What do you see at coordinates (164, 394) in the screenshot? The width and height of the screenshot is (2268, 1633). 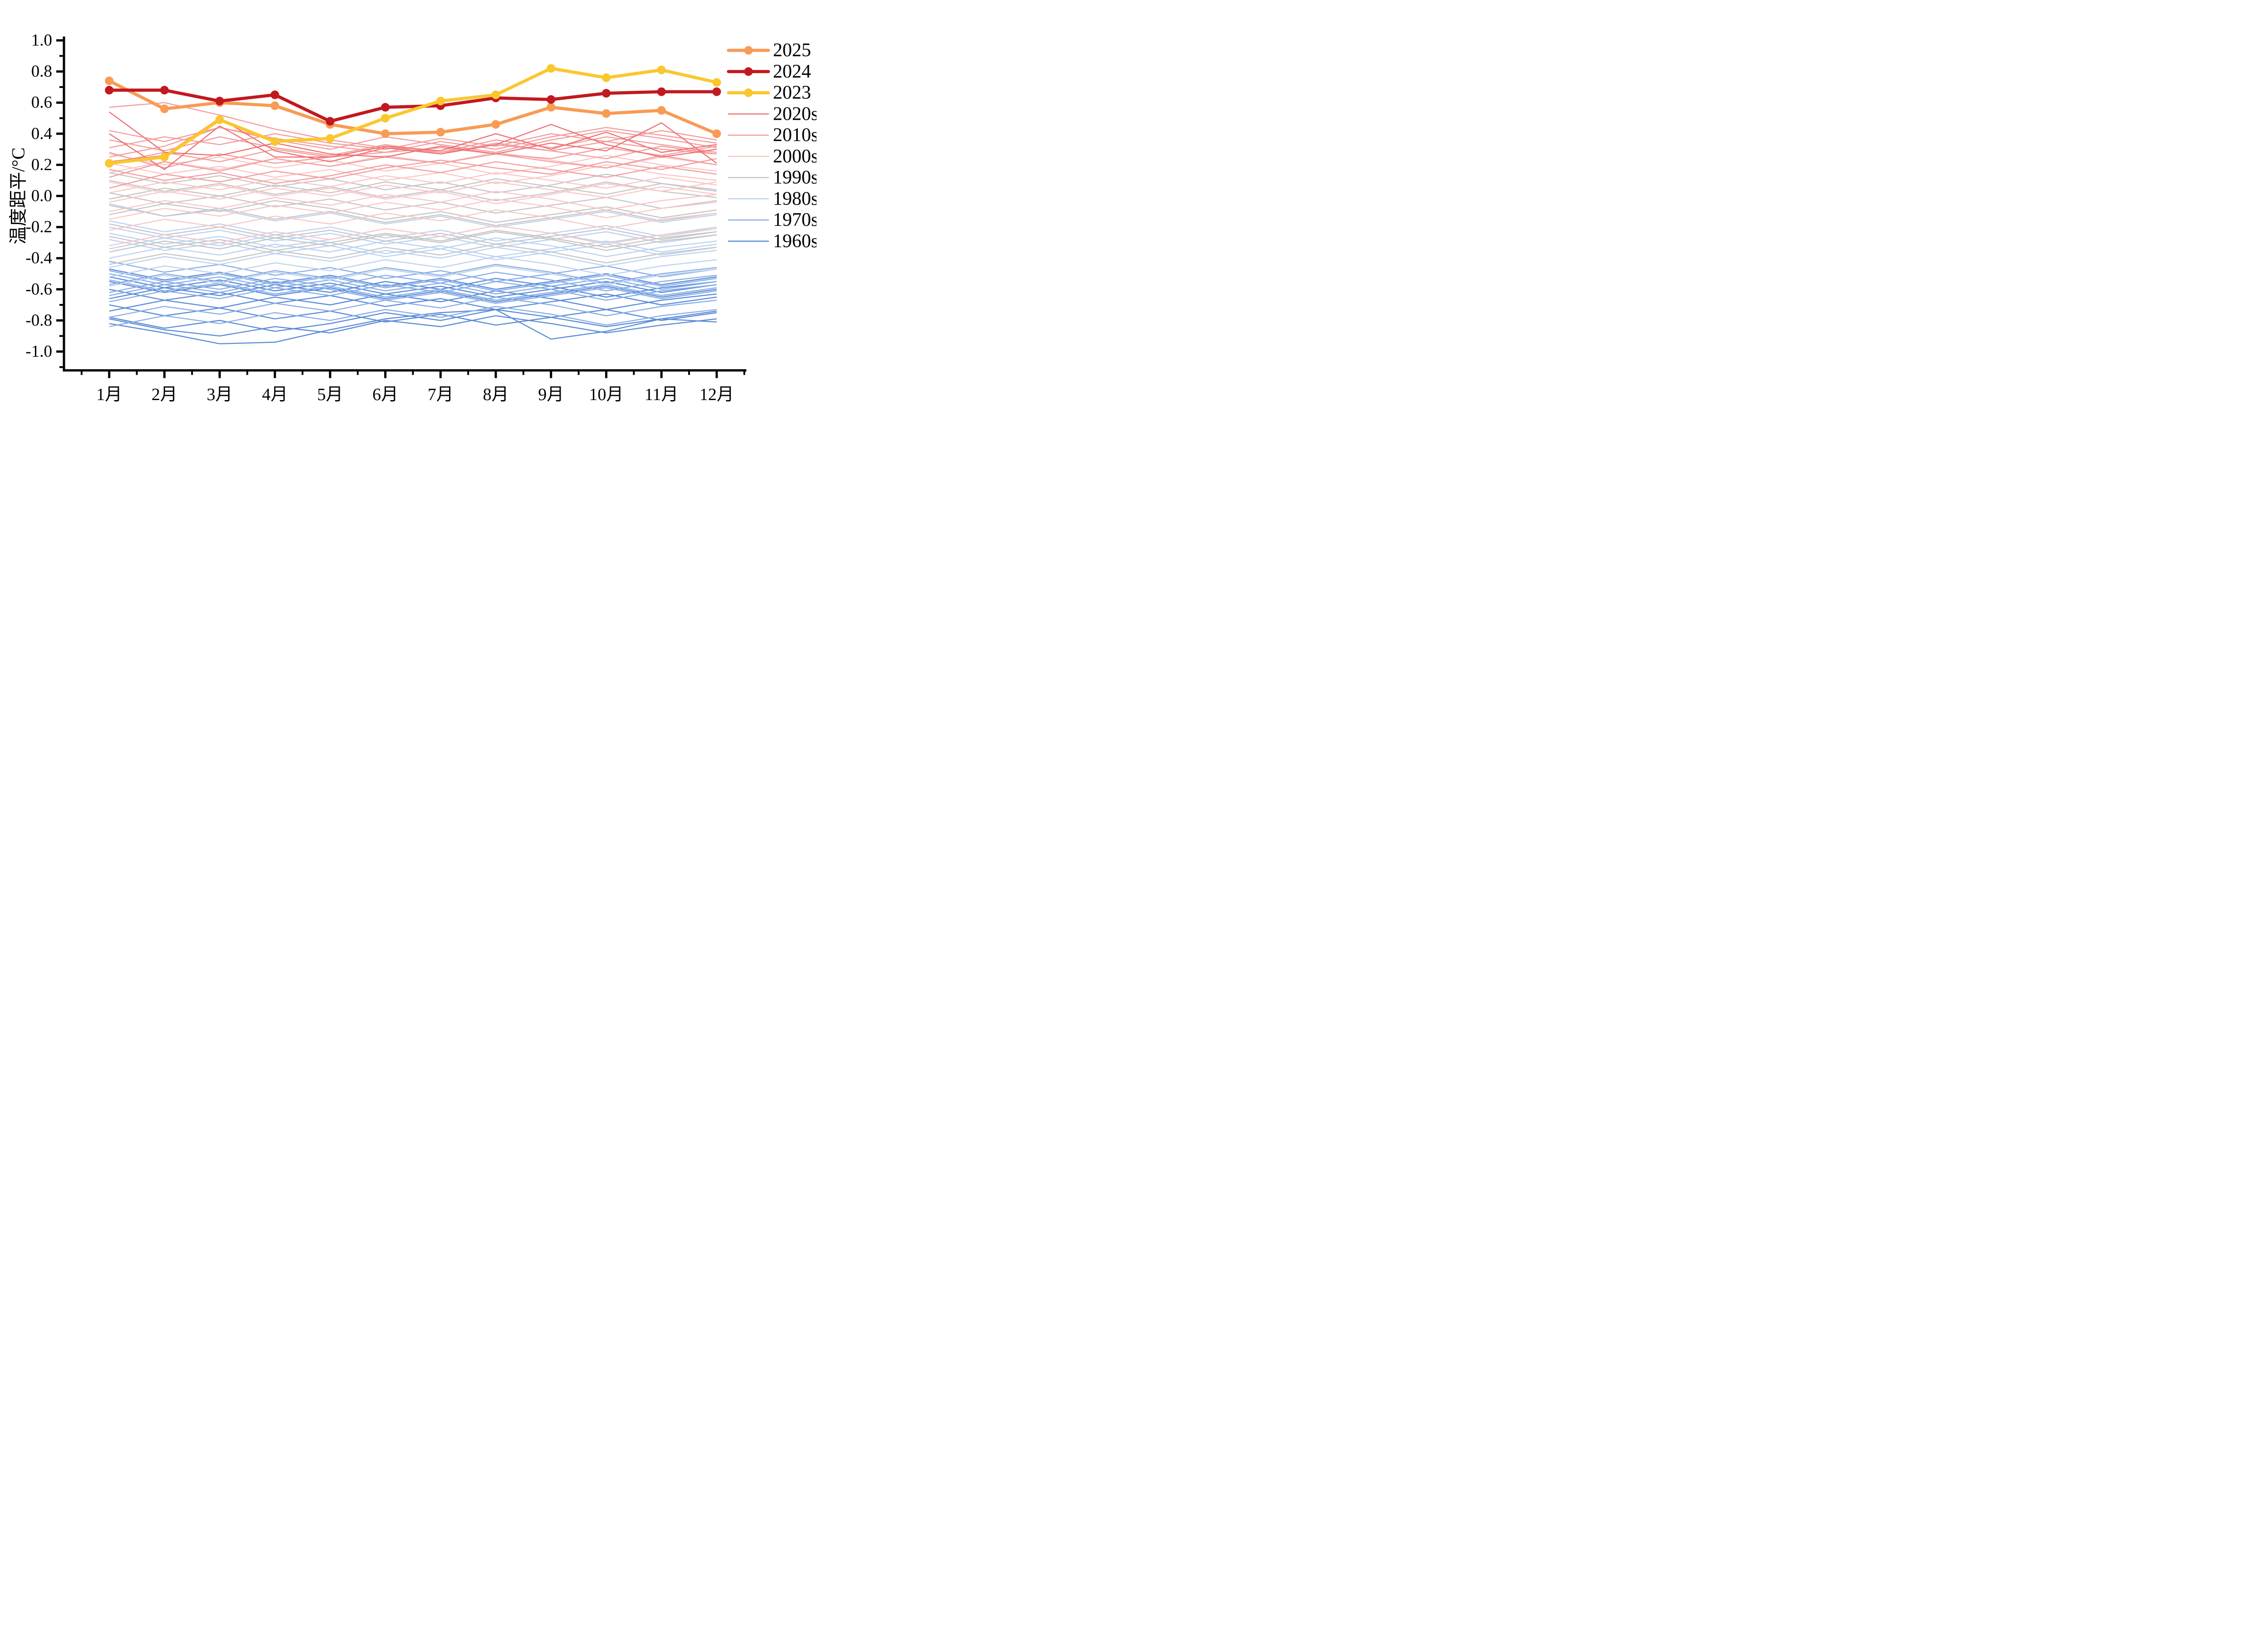 I see `svg-text: 2月` at bounding box center [164, 394].